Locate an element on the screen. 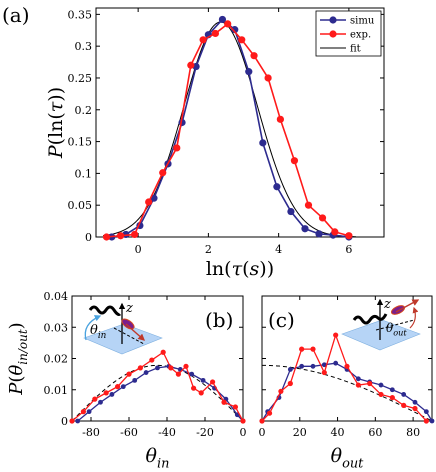 This screenshot has height=472, width=436. panel-b-inset-plane is located at coordinates (123, 339).